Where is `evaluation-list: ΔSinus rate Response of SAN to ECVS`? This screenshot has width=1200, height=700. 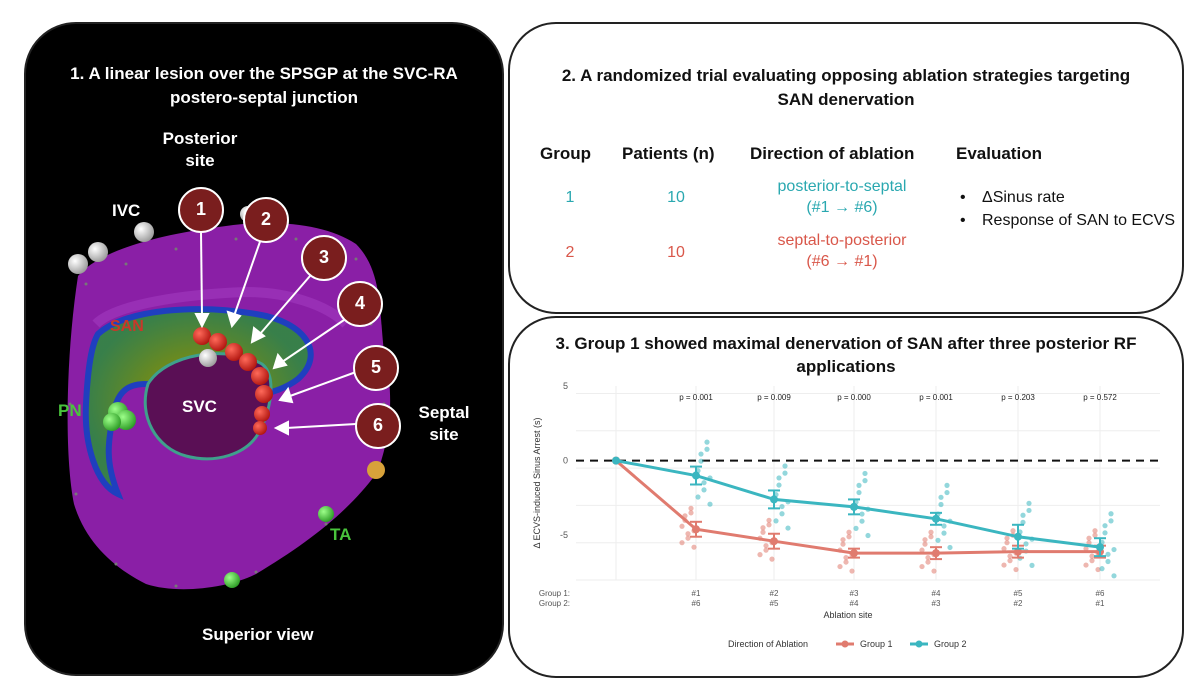 evaluation-list: ΔSinus rate Response of SAN to ECVS is located at coordinates (1066, 210).